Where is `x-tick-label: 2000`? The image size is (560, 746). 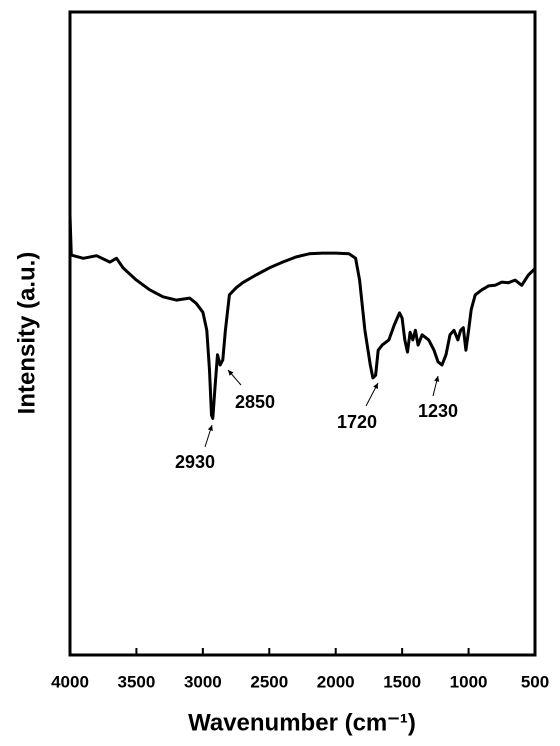 x-tick-label: 2000 is located at coordinates (336, 681).